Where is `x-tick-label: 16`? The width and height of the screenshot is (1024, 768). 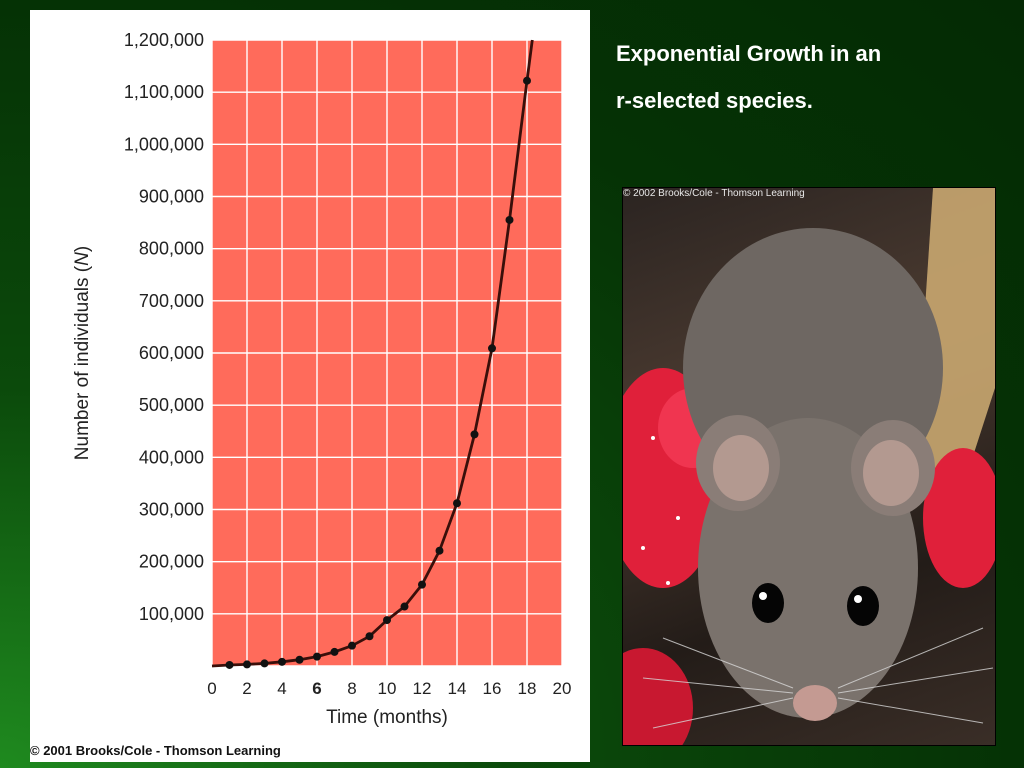 x-tick-label: 16 is located at coordinates (492, 688).